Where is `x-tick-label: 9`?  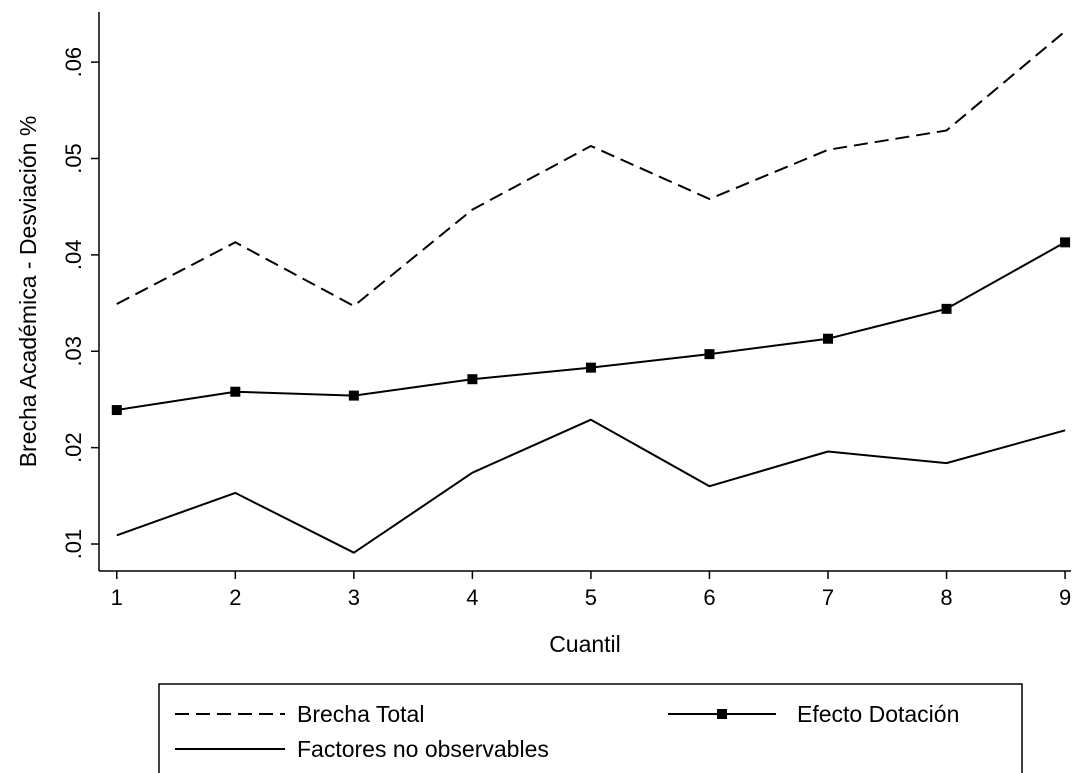
x-tick-label: 9 is located at coordinates (1065, 597).